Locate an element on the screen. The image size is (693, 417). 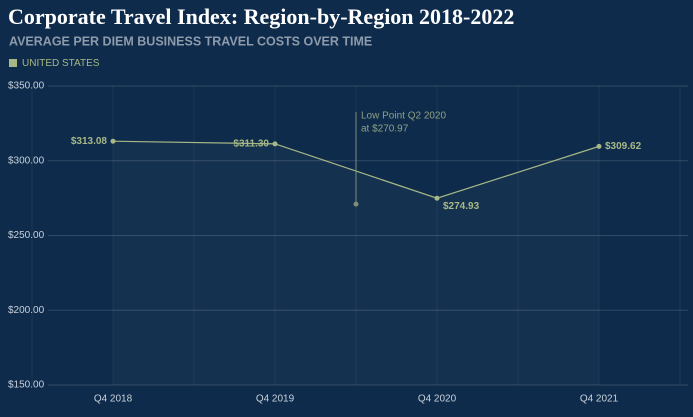
data-label: $311.30 is located at coordinates (251, 143).